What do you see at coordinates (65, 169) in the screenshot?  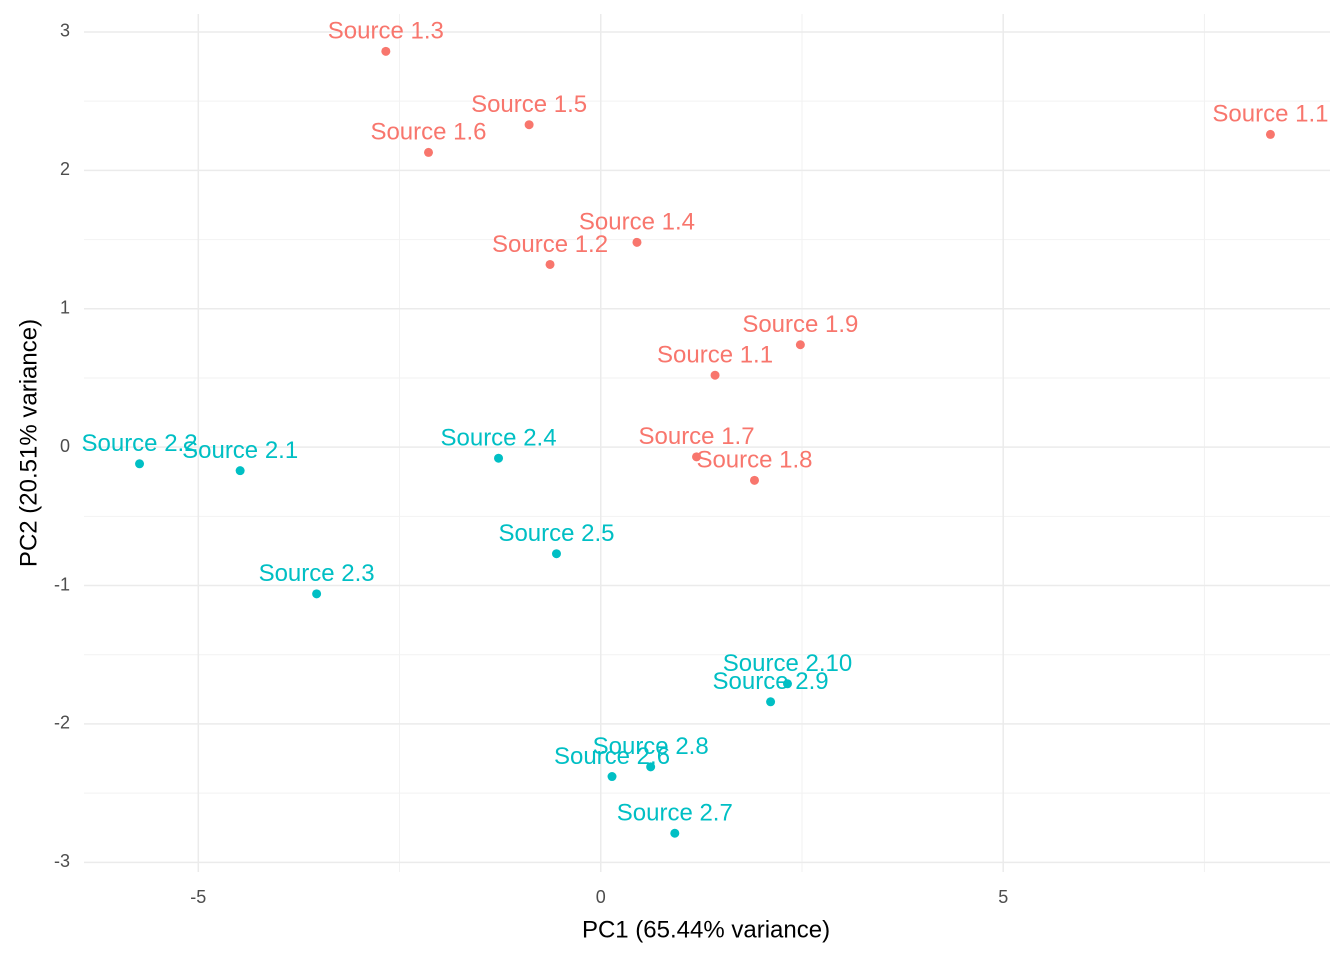 I see `y-tick-label: 2` at bounding box center [65, 169].